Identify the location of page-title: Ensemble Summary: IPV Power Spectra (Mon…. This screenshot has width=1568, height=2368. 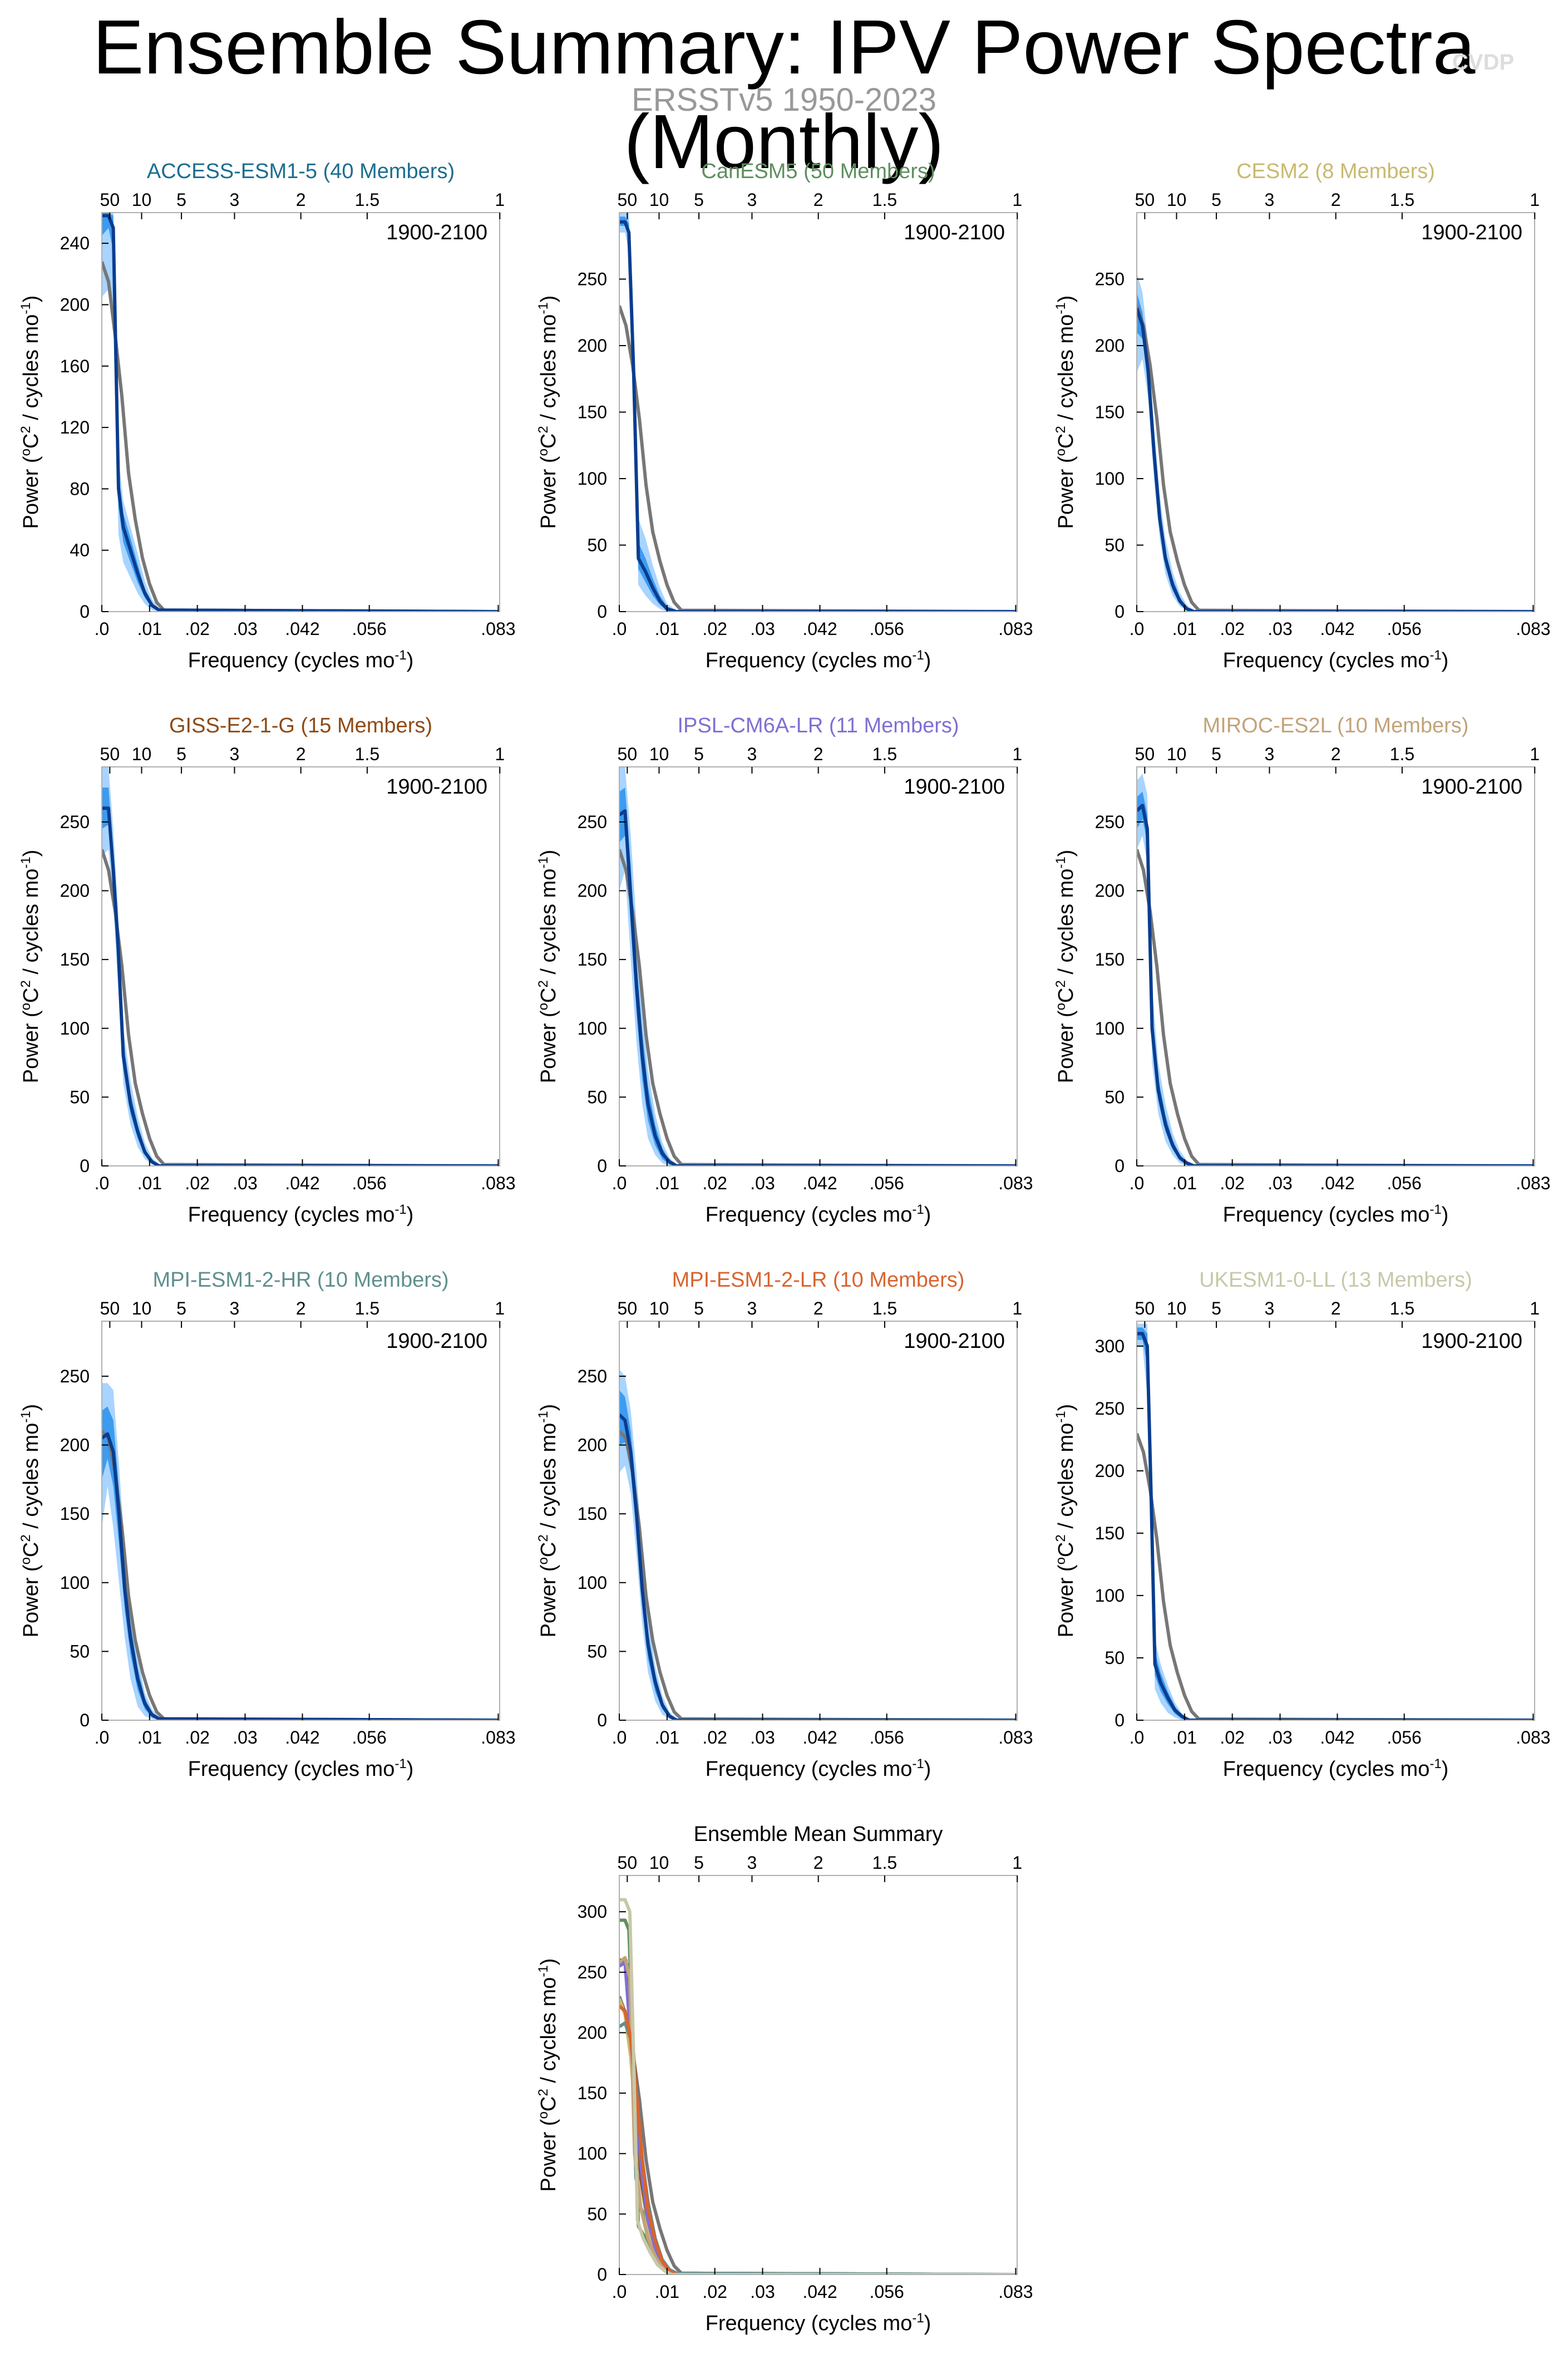
(784, 94).